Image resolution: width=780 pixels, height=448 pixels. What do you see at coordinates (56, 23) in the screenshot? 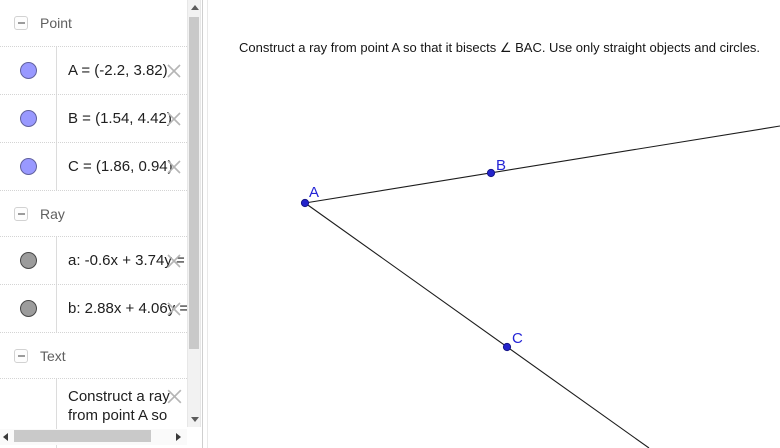
I see `section-label-point: Point` at bounding box center [56, 23].